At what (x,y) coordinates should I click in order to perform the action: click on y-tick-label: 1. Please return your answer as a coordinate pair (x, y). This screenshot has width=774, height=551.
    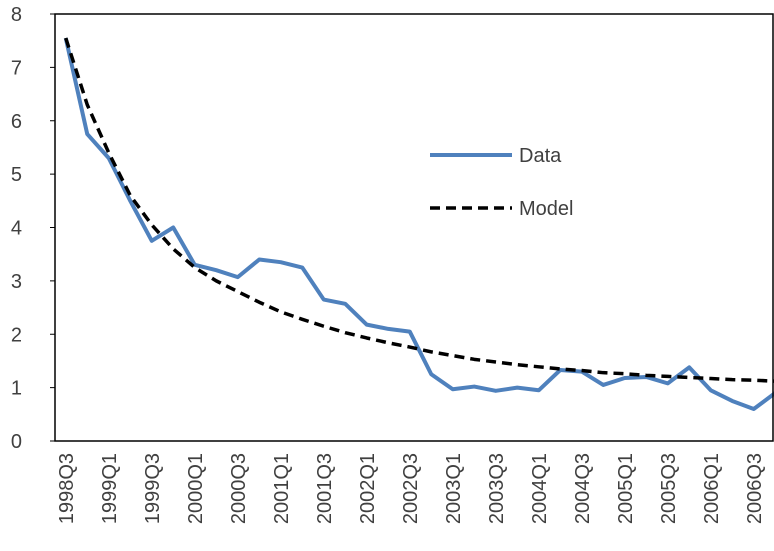
    Looking at the image, I should click on (16, 389).